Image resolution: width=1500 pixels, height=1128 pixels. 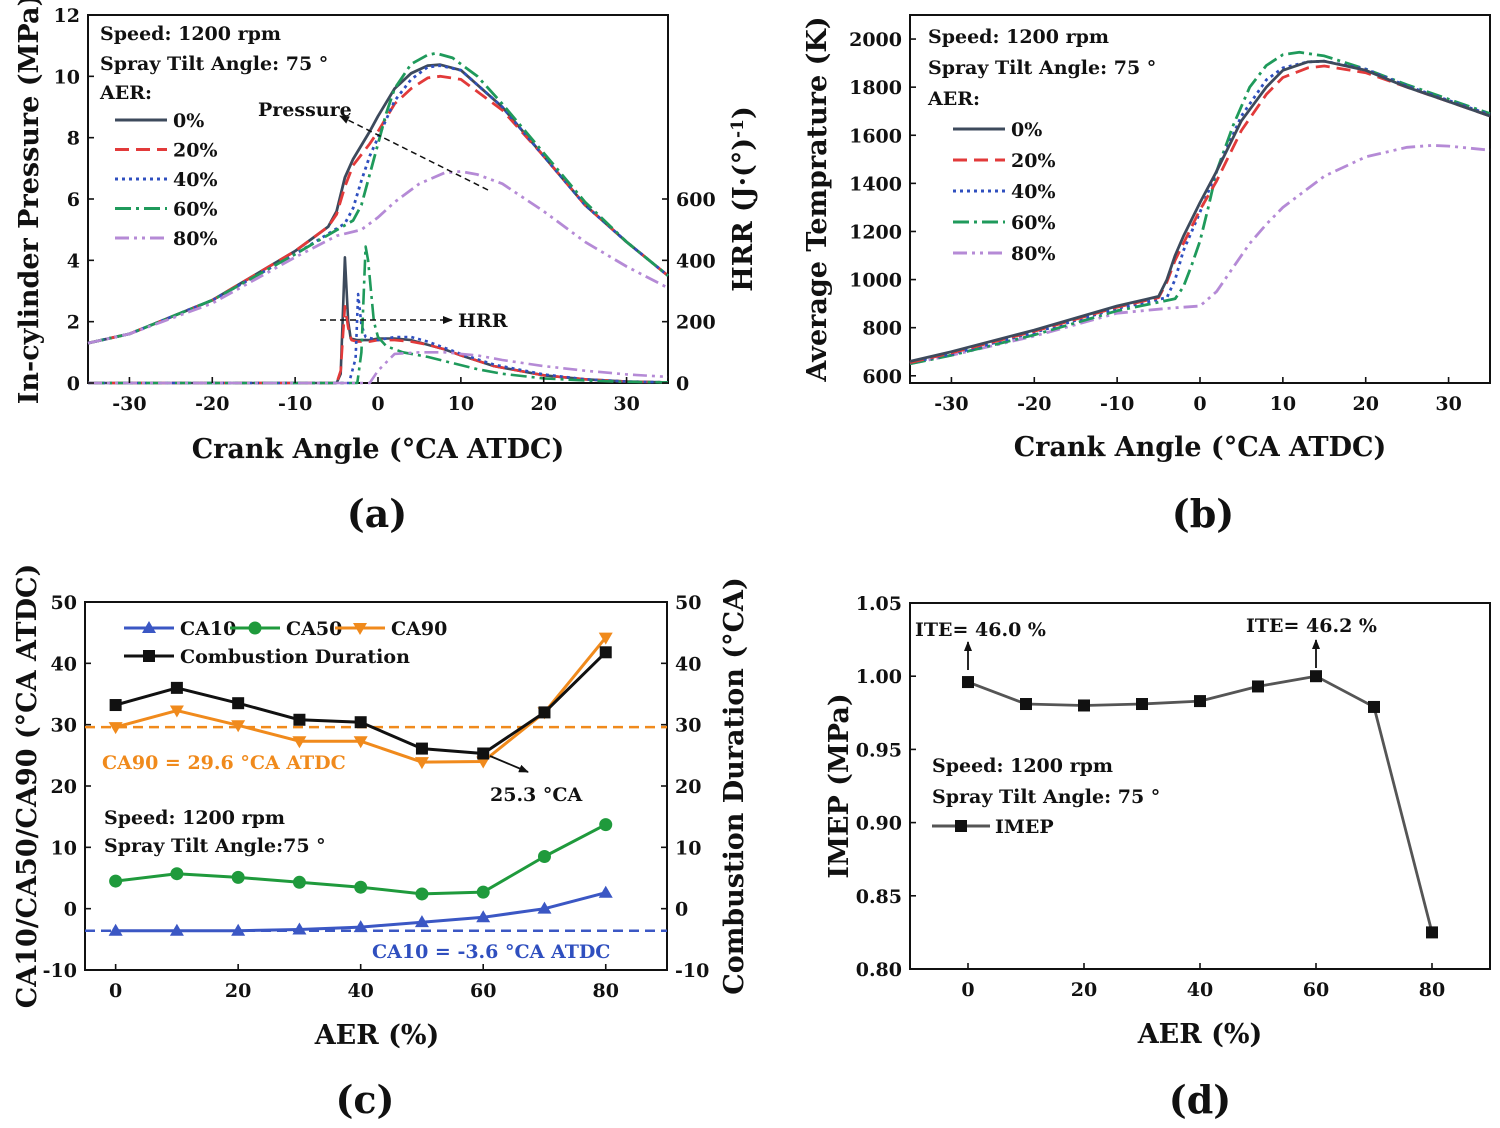 What do you see at coordinates (166, 180) in the screenshot?
I see `panel-a-legend: 0% 20% 40% 60% 80%` at bounding box center [166, 180].